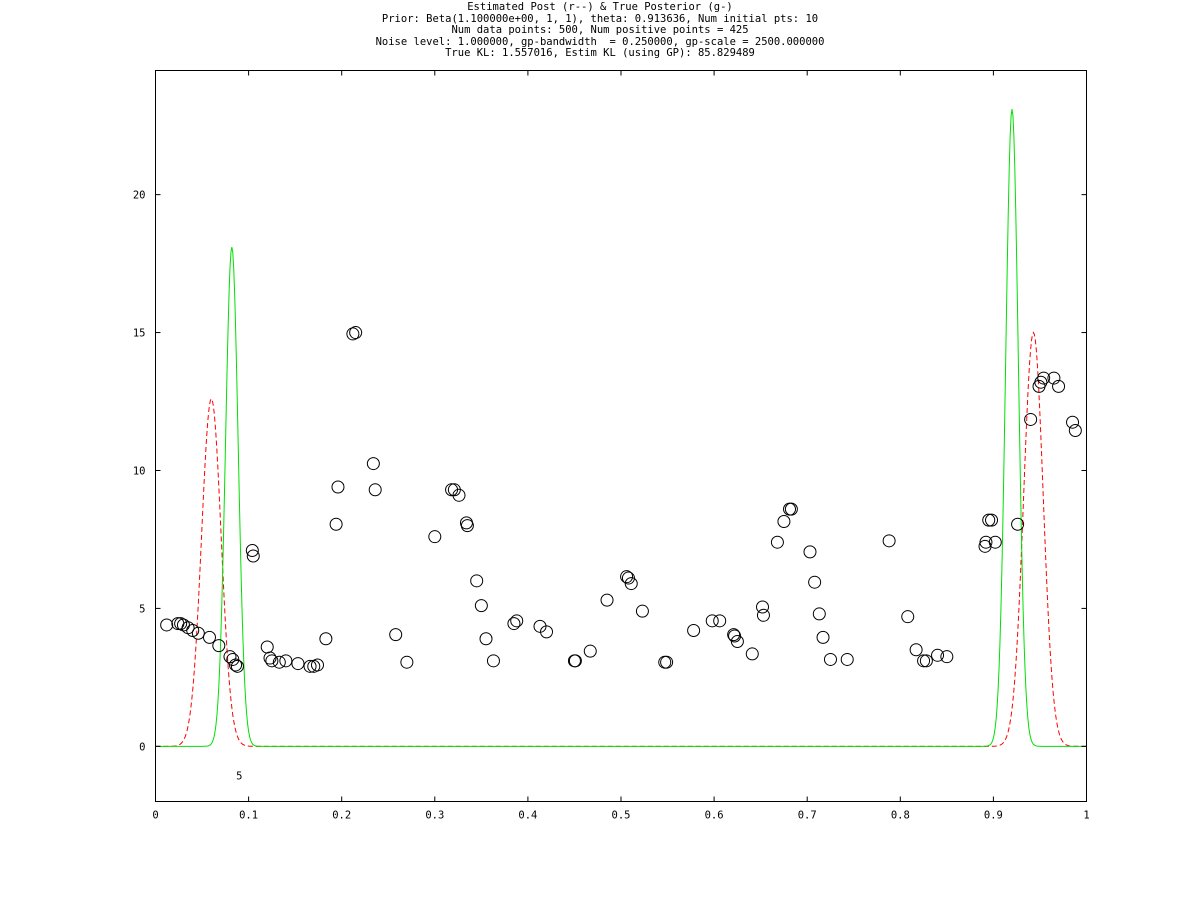  What do you see at coordinates (142, 609) in the screenshot?
I see `y-tick-label: 5` at bounding box center [142, 609].